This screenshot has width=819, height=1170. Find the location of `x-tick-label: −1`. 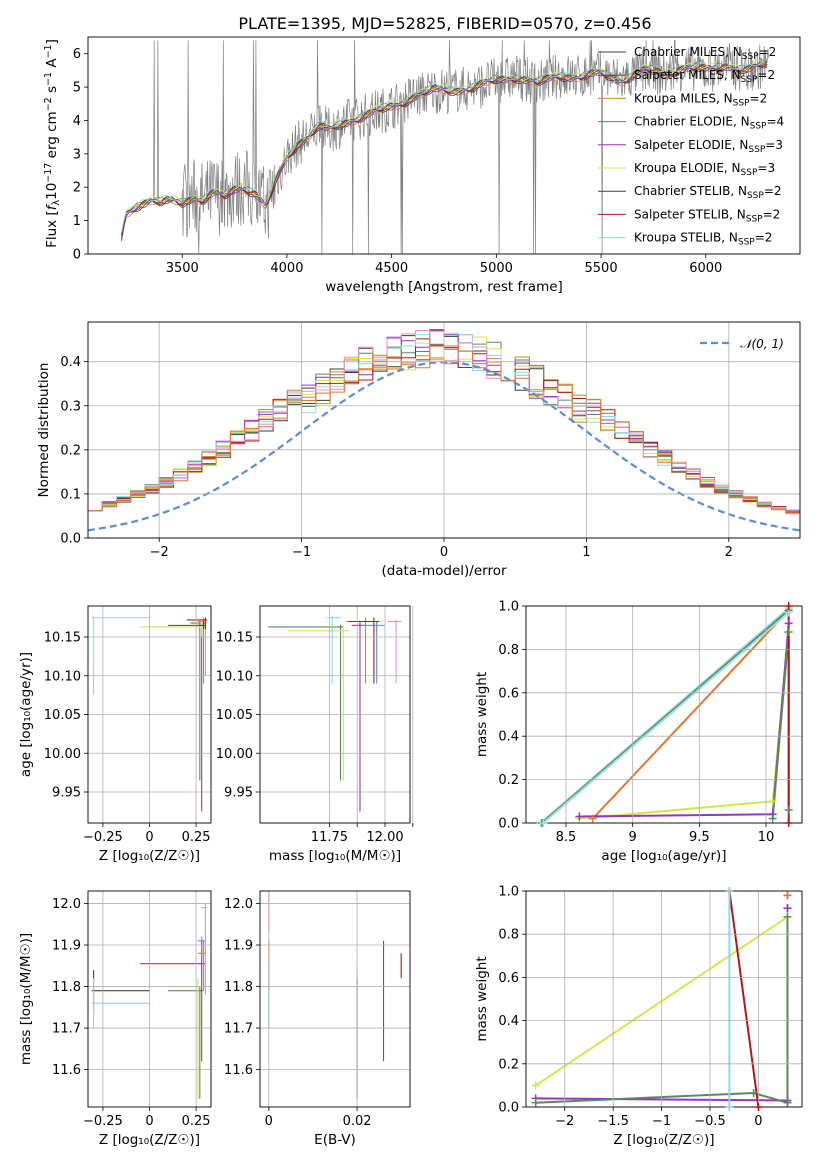

x-tick-label: −1 is located at coordinates (661, 1121).